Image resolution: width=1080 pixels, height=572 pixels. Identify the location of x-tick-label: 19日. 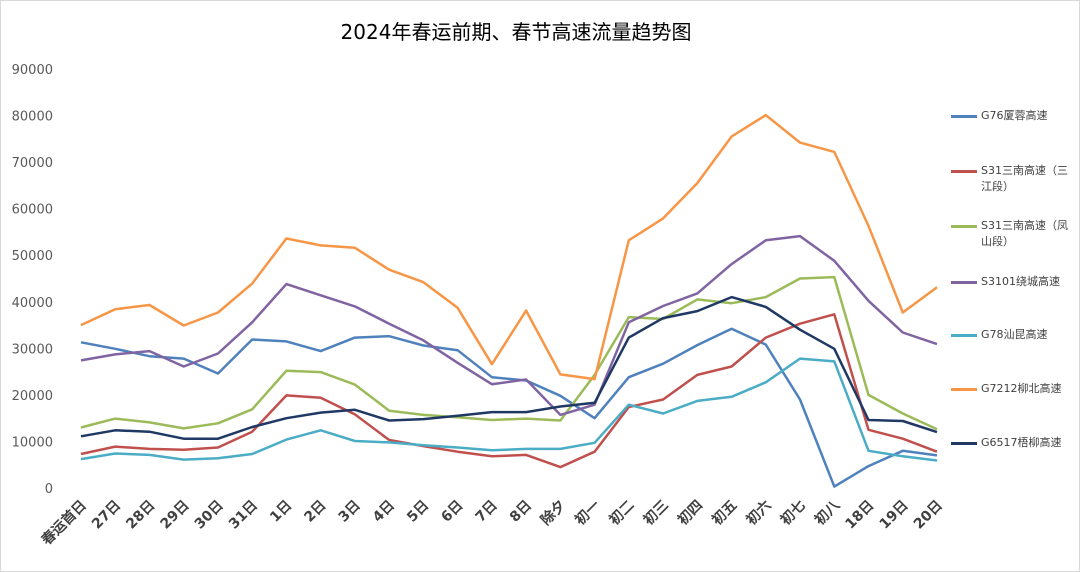
(894, 515).